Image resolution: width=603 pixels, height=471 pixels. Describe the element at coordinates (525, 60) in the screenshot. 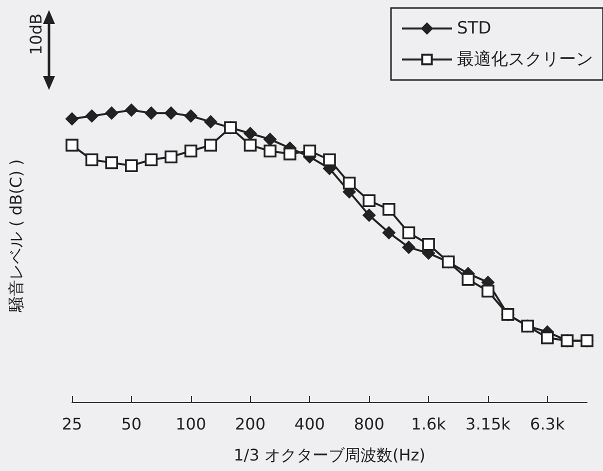

I see `legend-label: 最適化スクリーン` at that location.